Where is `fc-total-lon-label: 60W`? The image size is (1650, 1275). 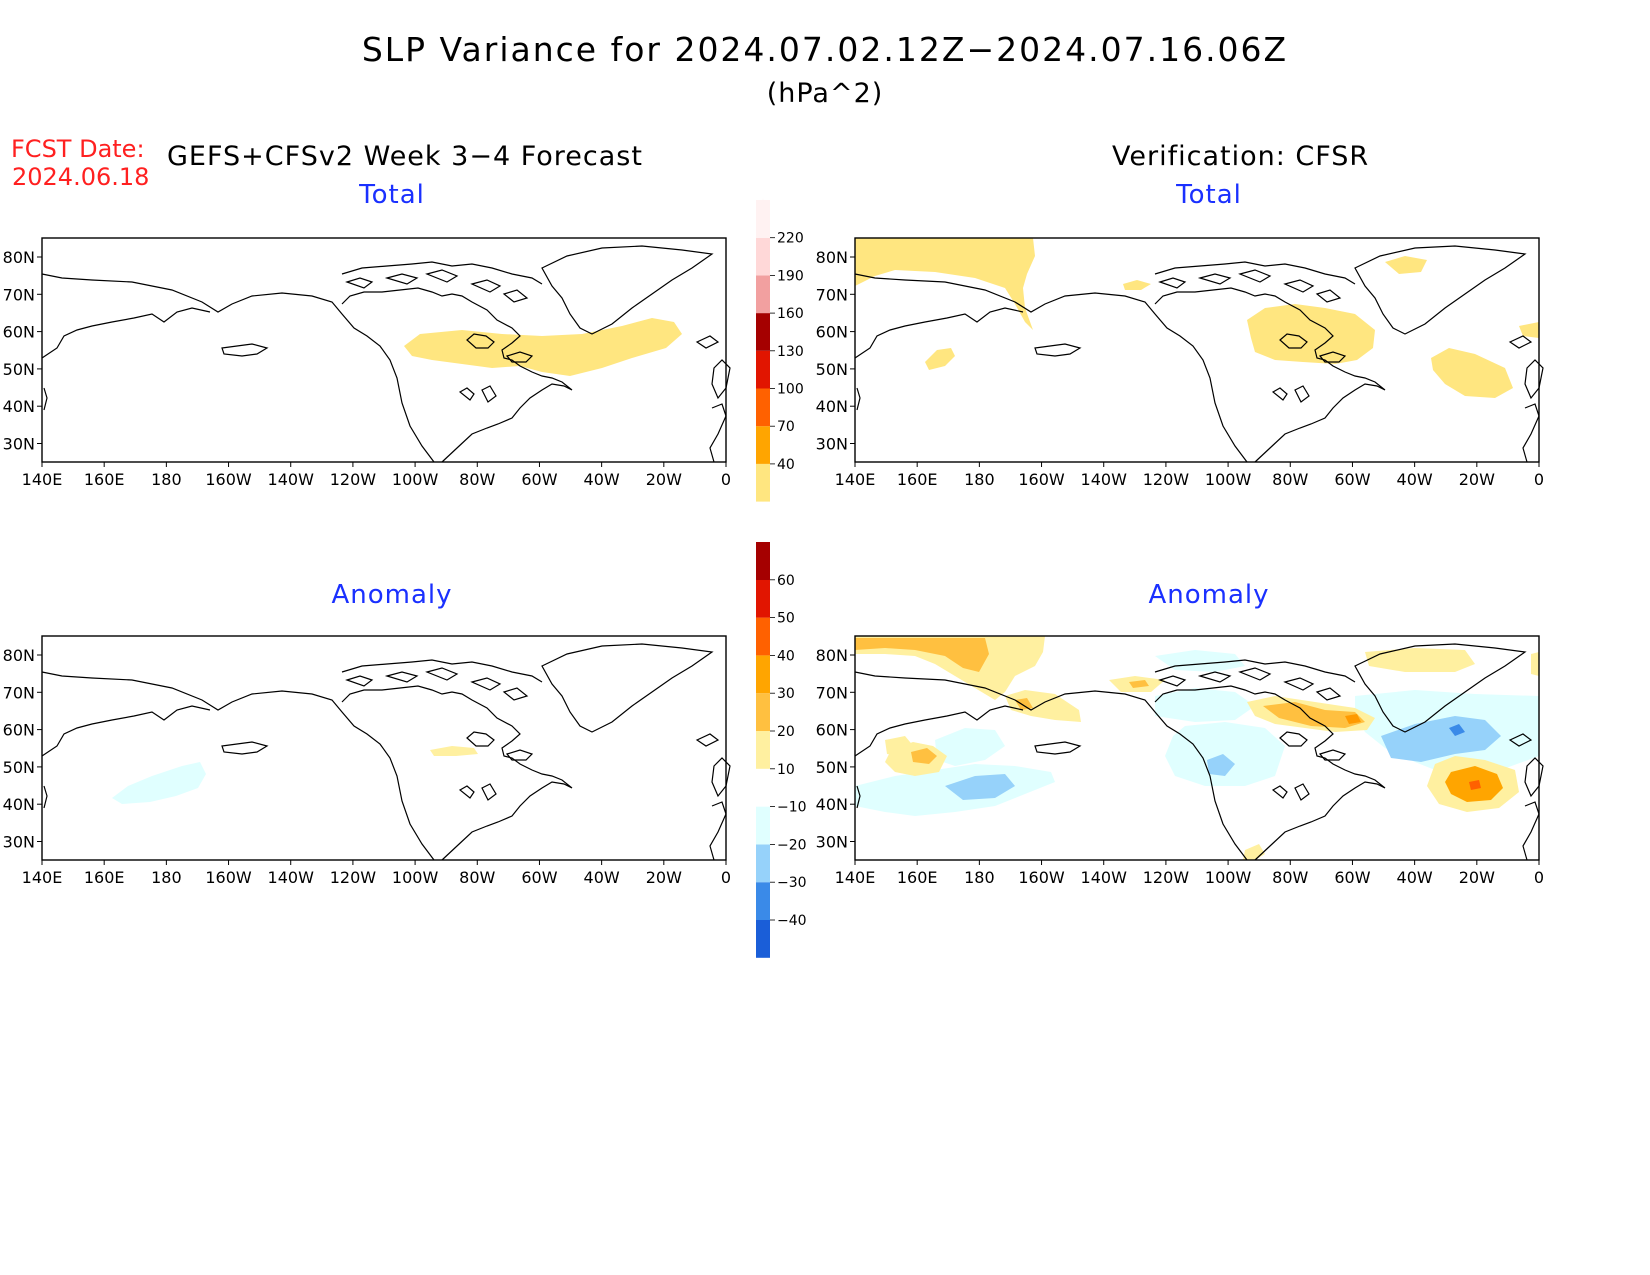
fc-total-lon-label: 60W is located at coordinates (539, 479).